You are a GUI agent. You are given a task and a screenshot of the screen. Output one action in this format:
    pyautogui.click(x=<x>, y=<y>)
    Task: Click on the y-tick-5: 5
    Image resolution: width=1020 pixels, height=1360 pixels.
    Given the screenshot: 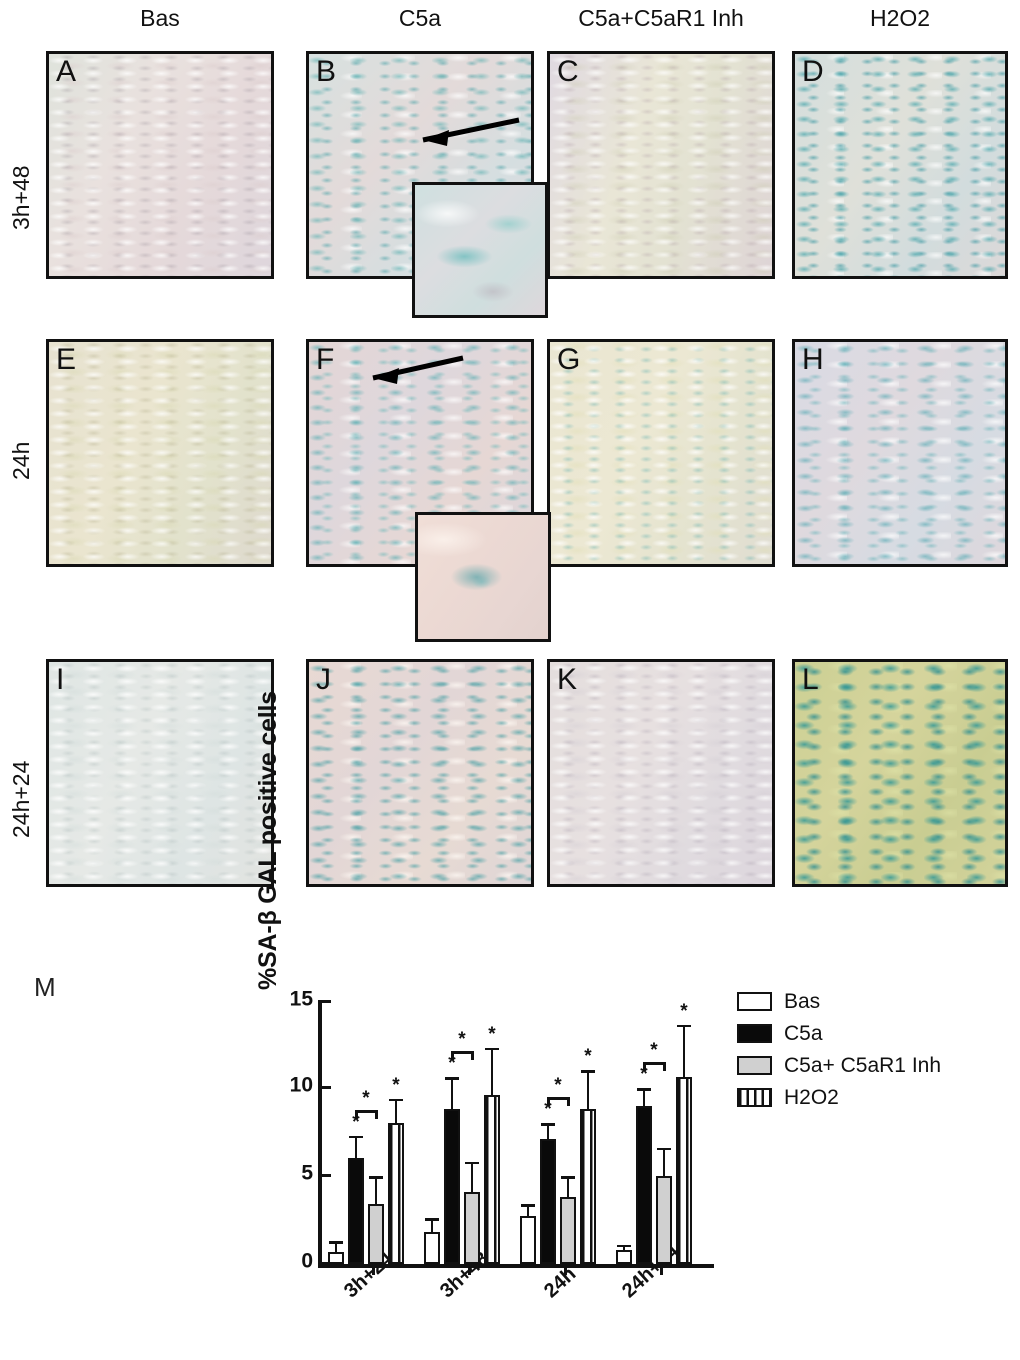 What is the action you would take?
    pyautogui.click(x=316, y=1173)
    